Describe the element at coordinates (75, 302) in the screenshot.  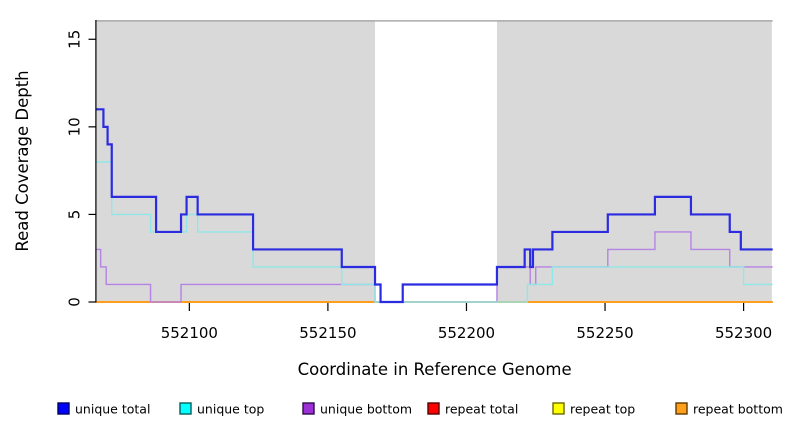
I see `y-tick-label: 0` at that location.